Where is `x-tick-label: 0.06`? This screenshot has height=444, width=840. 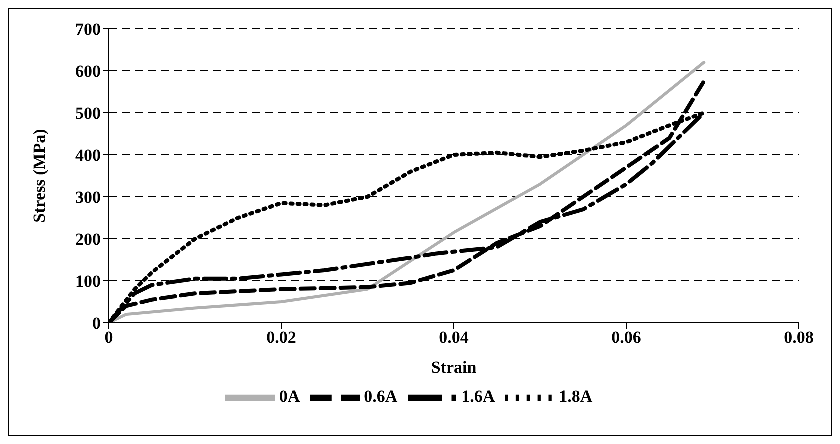 x-tick-label: 0.06 is located at coordinates (627, 338).